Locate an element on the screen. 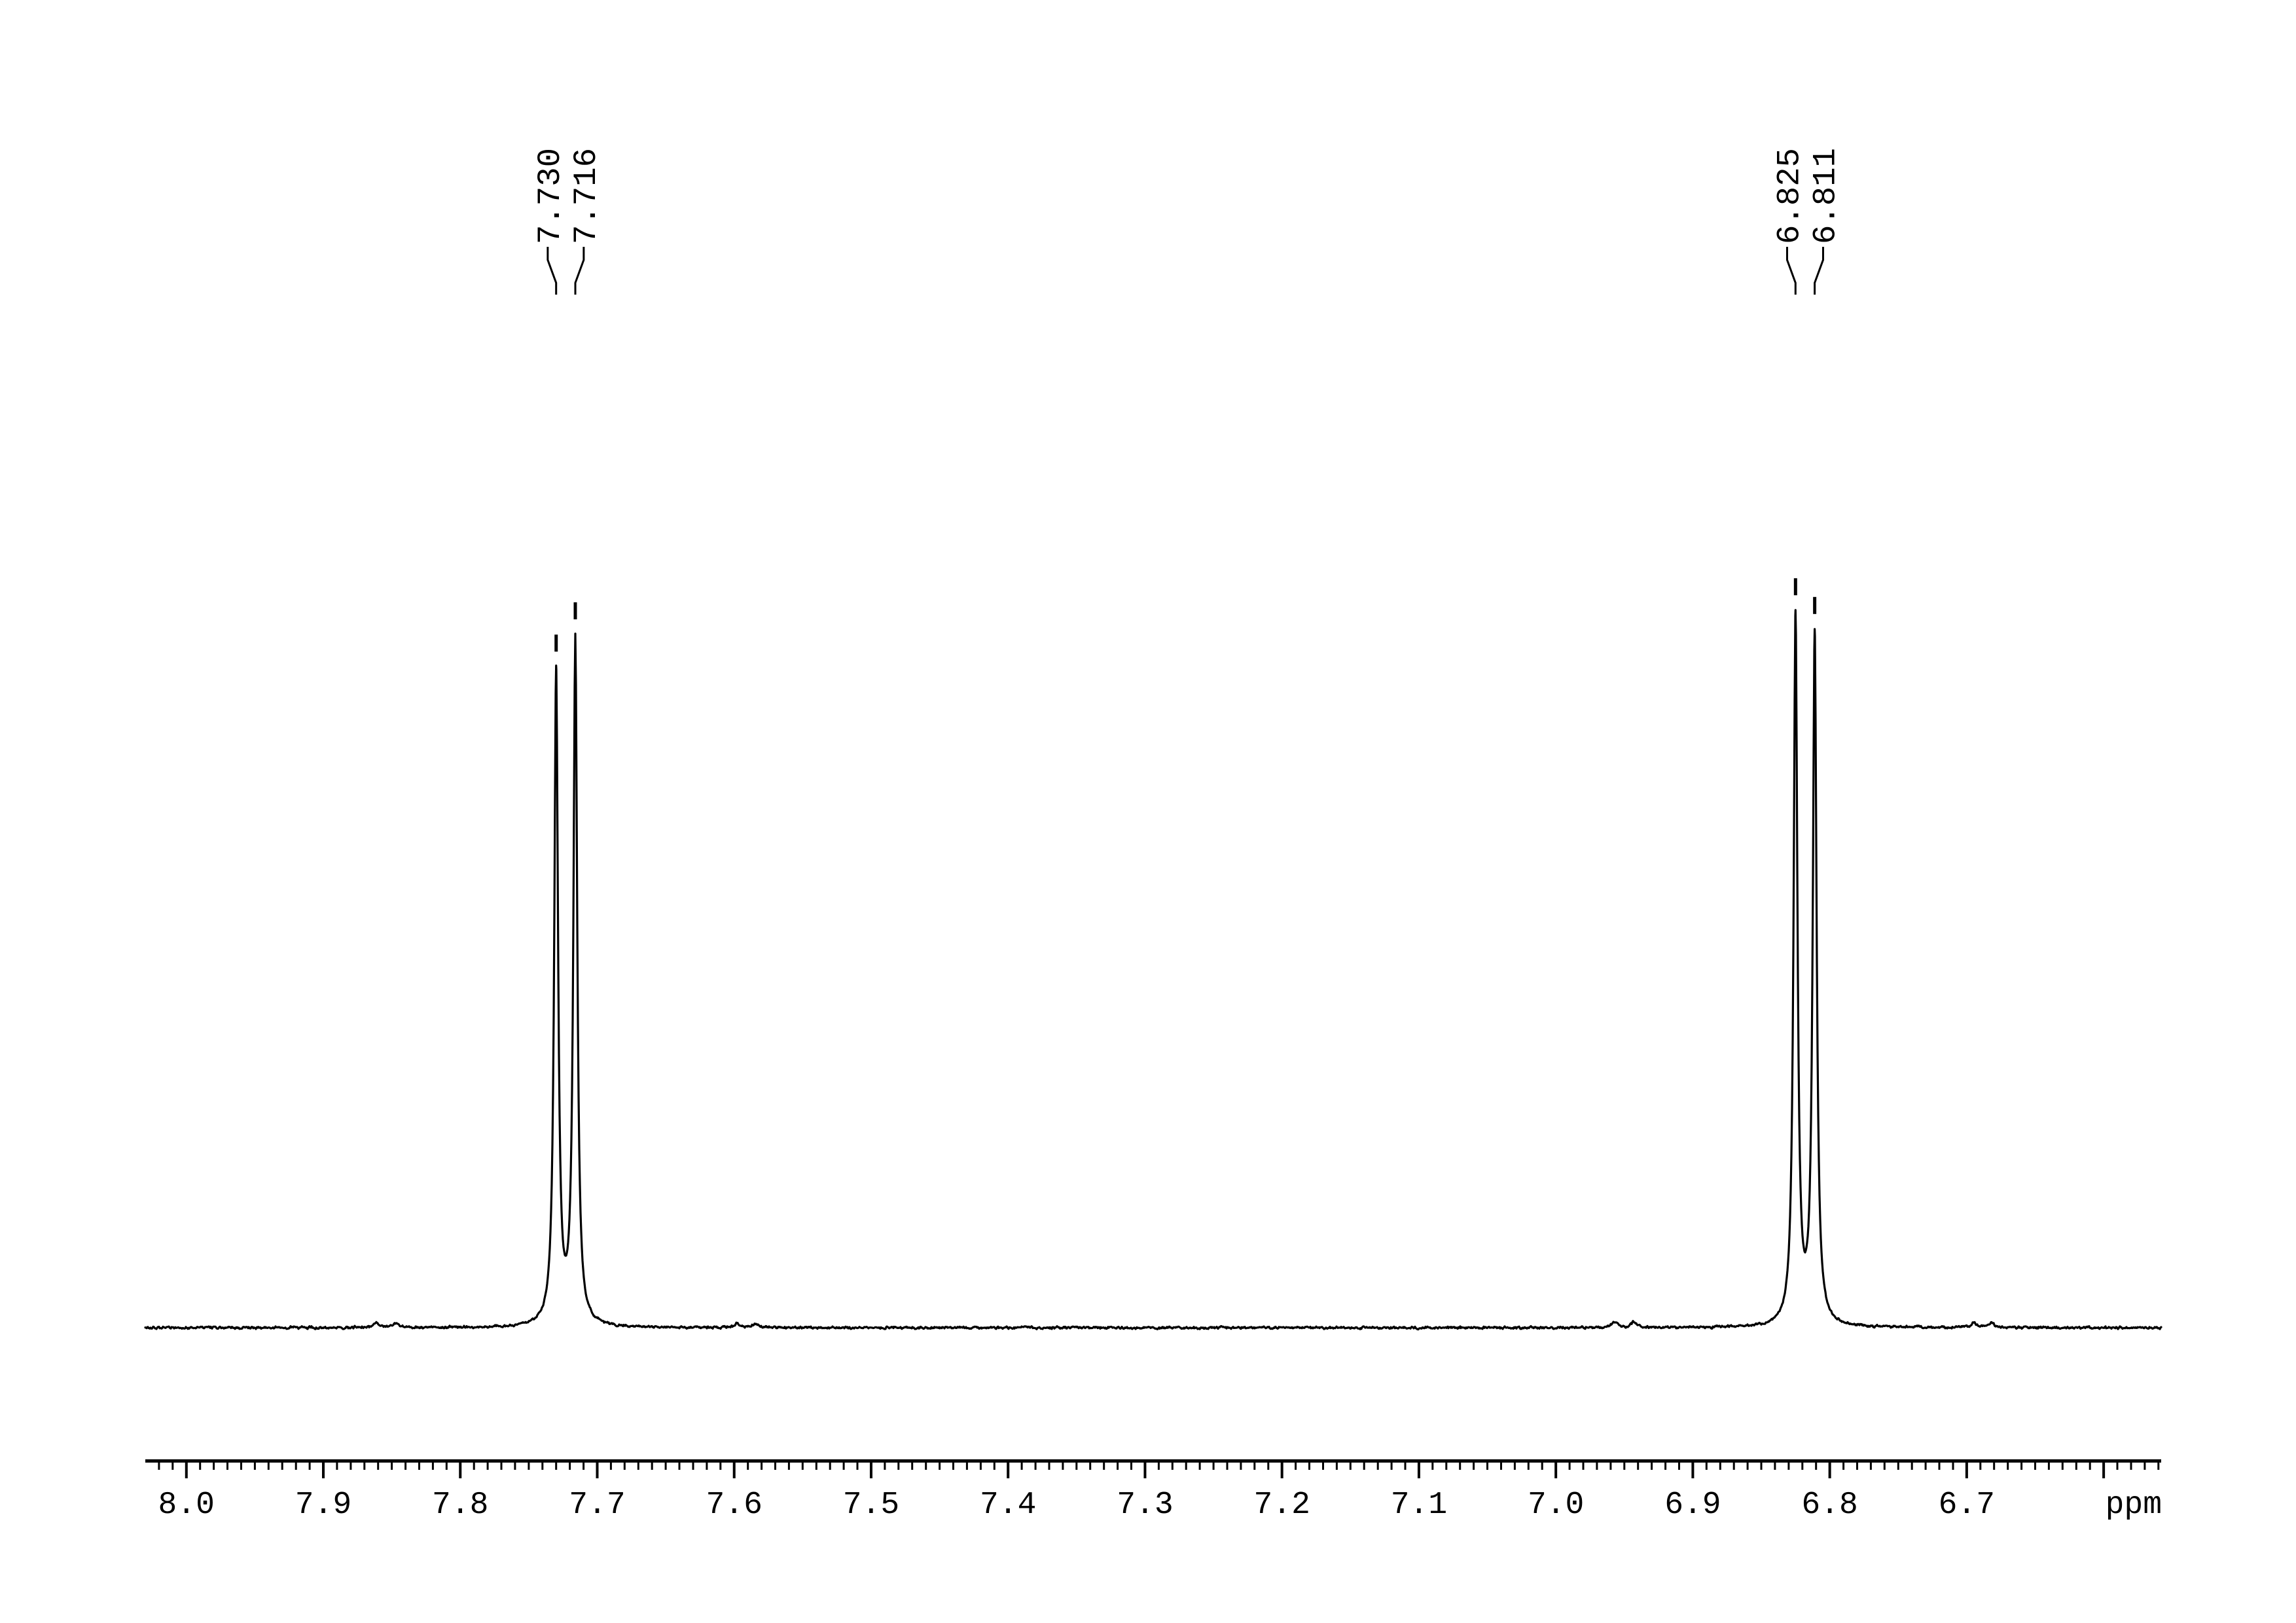 Image resolution: width=2296 pixels, height=1623 pixels. x-axis-tick-label: 7.8 is located at coordinates (460, 1505).